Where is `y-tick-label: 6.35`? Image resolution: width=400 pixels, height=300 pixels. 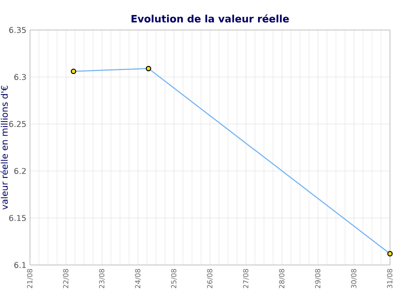
y-tick-label: 6.35 is located at coordinates (17, 30).